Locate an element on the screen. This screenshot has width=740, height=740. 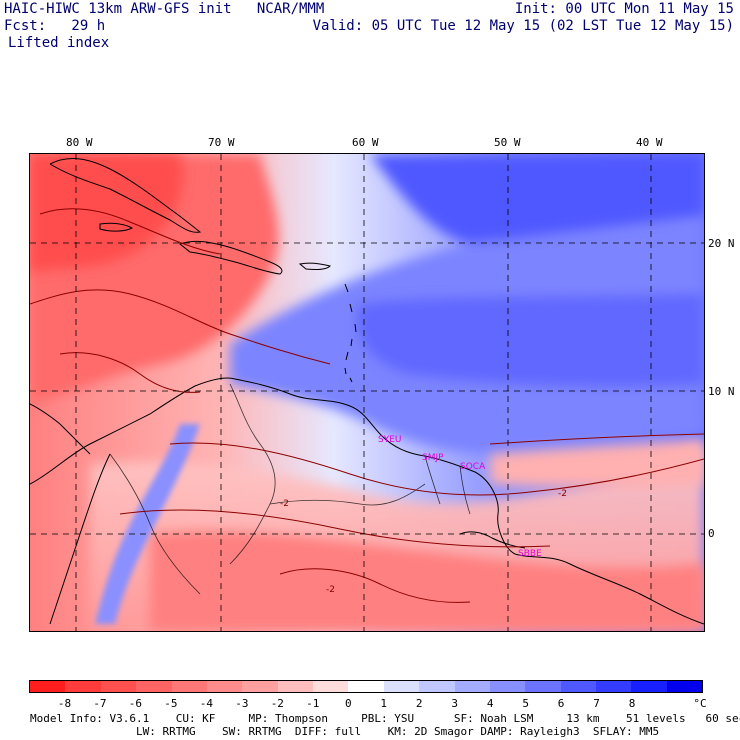
field-name: Lifted index is located at coordinates (59, 43).